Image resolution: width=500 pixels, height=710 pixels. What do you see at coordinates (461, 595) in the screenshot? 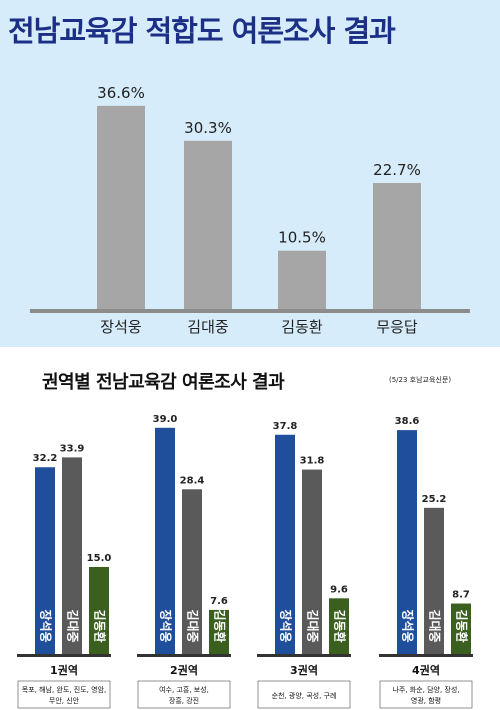
I see `regional-value-label-4-3: 8.7` at bounding box center [461, 595].